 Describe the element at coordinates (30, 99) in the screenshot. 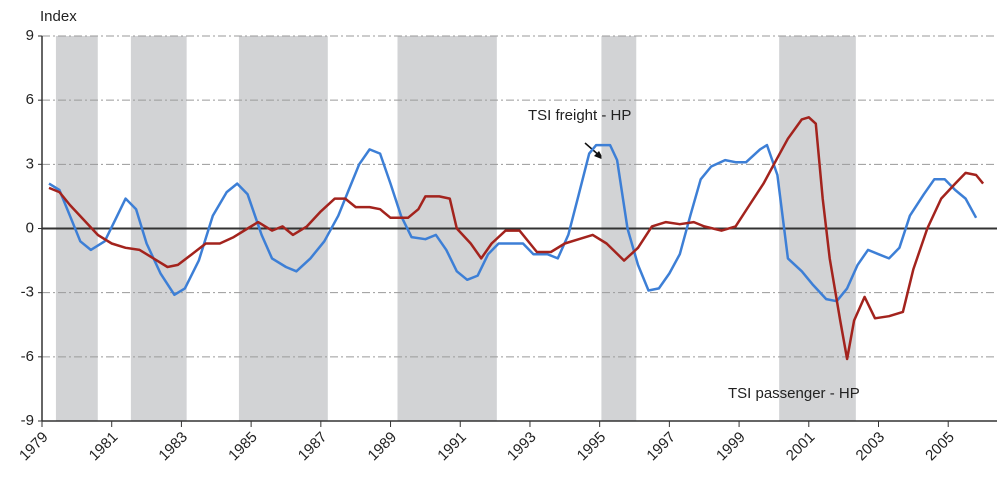

I see `y-tick-label: 6` at that location.